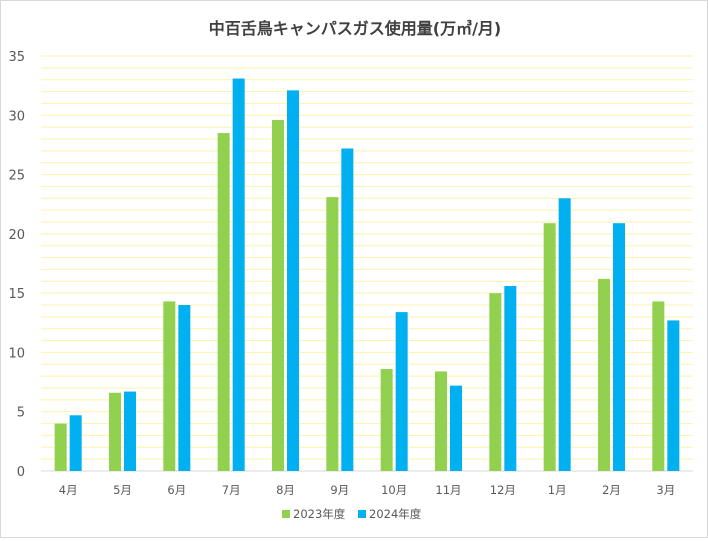 This screenshot has width=708, height=541. What do you see at coordinates (16, 176) in the screenshot?
I see `y-tick-label: 25` at bounding box center [16, 176].